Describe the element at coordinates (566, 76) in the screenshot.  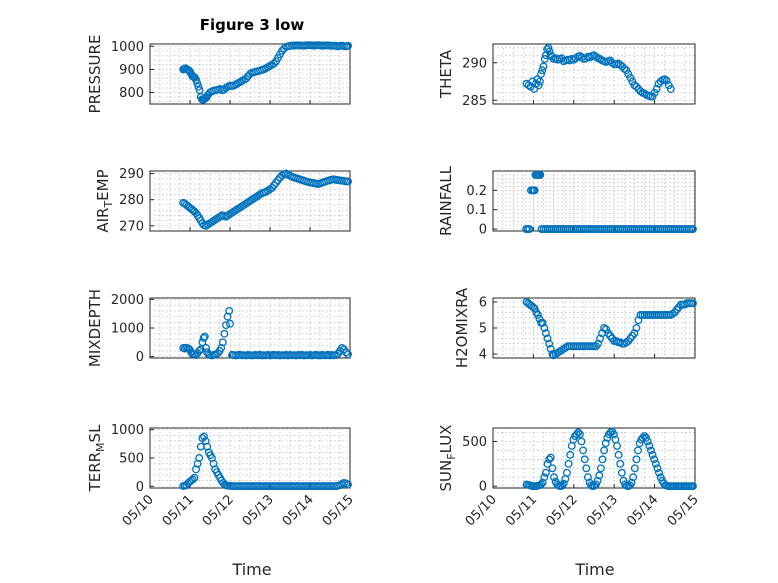
I see `panel-theta: 285 290 THETA` at that location.